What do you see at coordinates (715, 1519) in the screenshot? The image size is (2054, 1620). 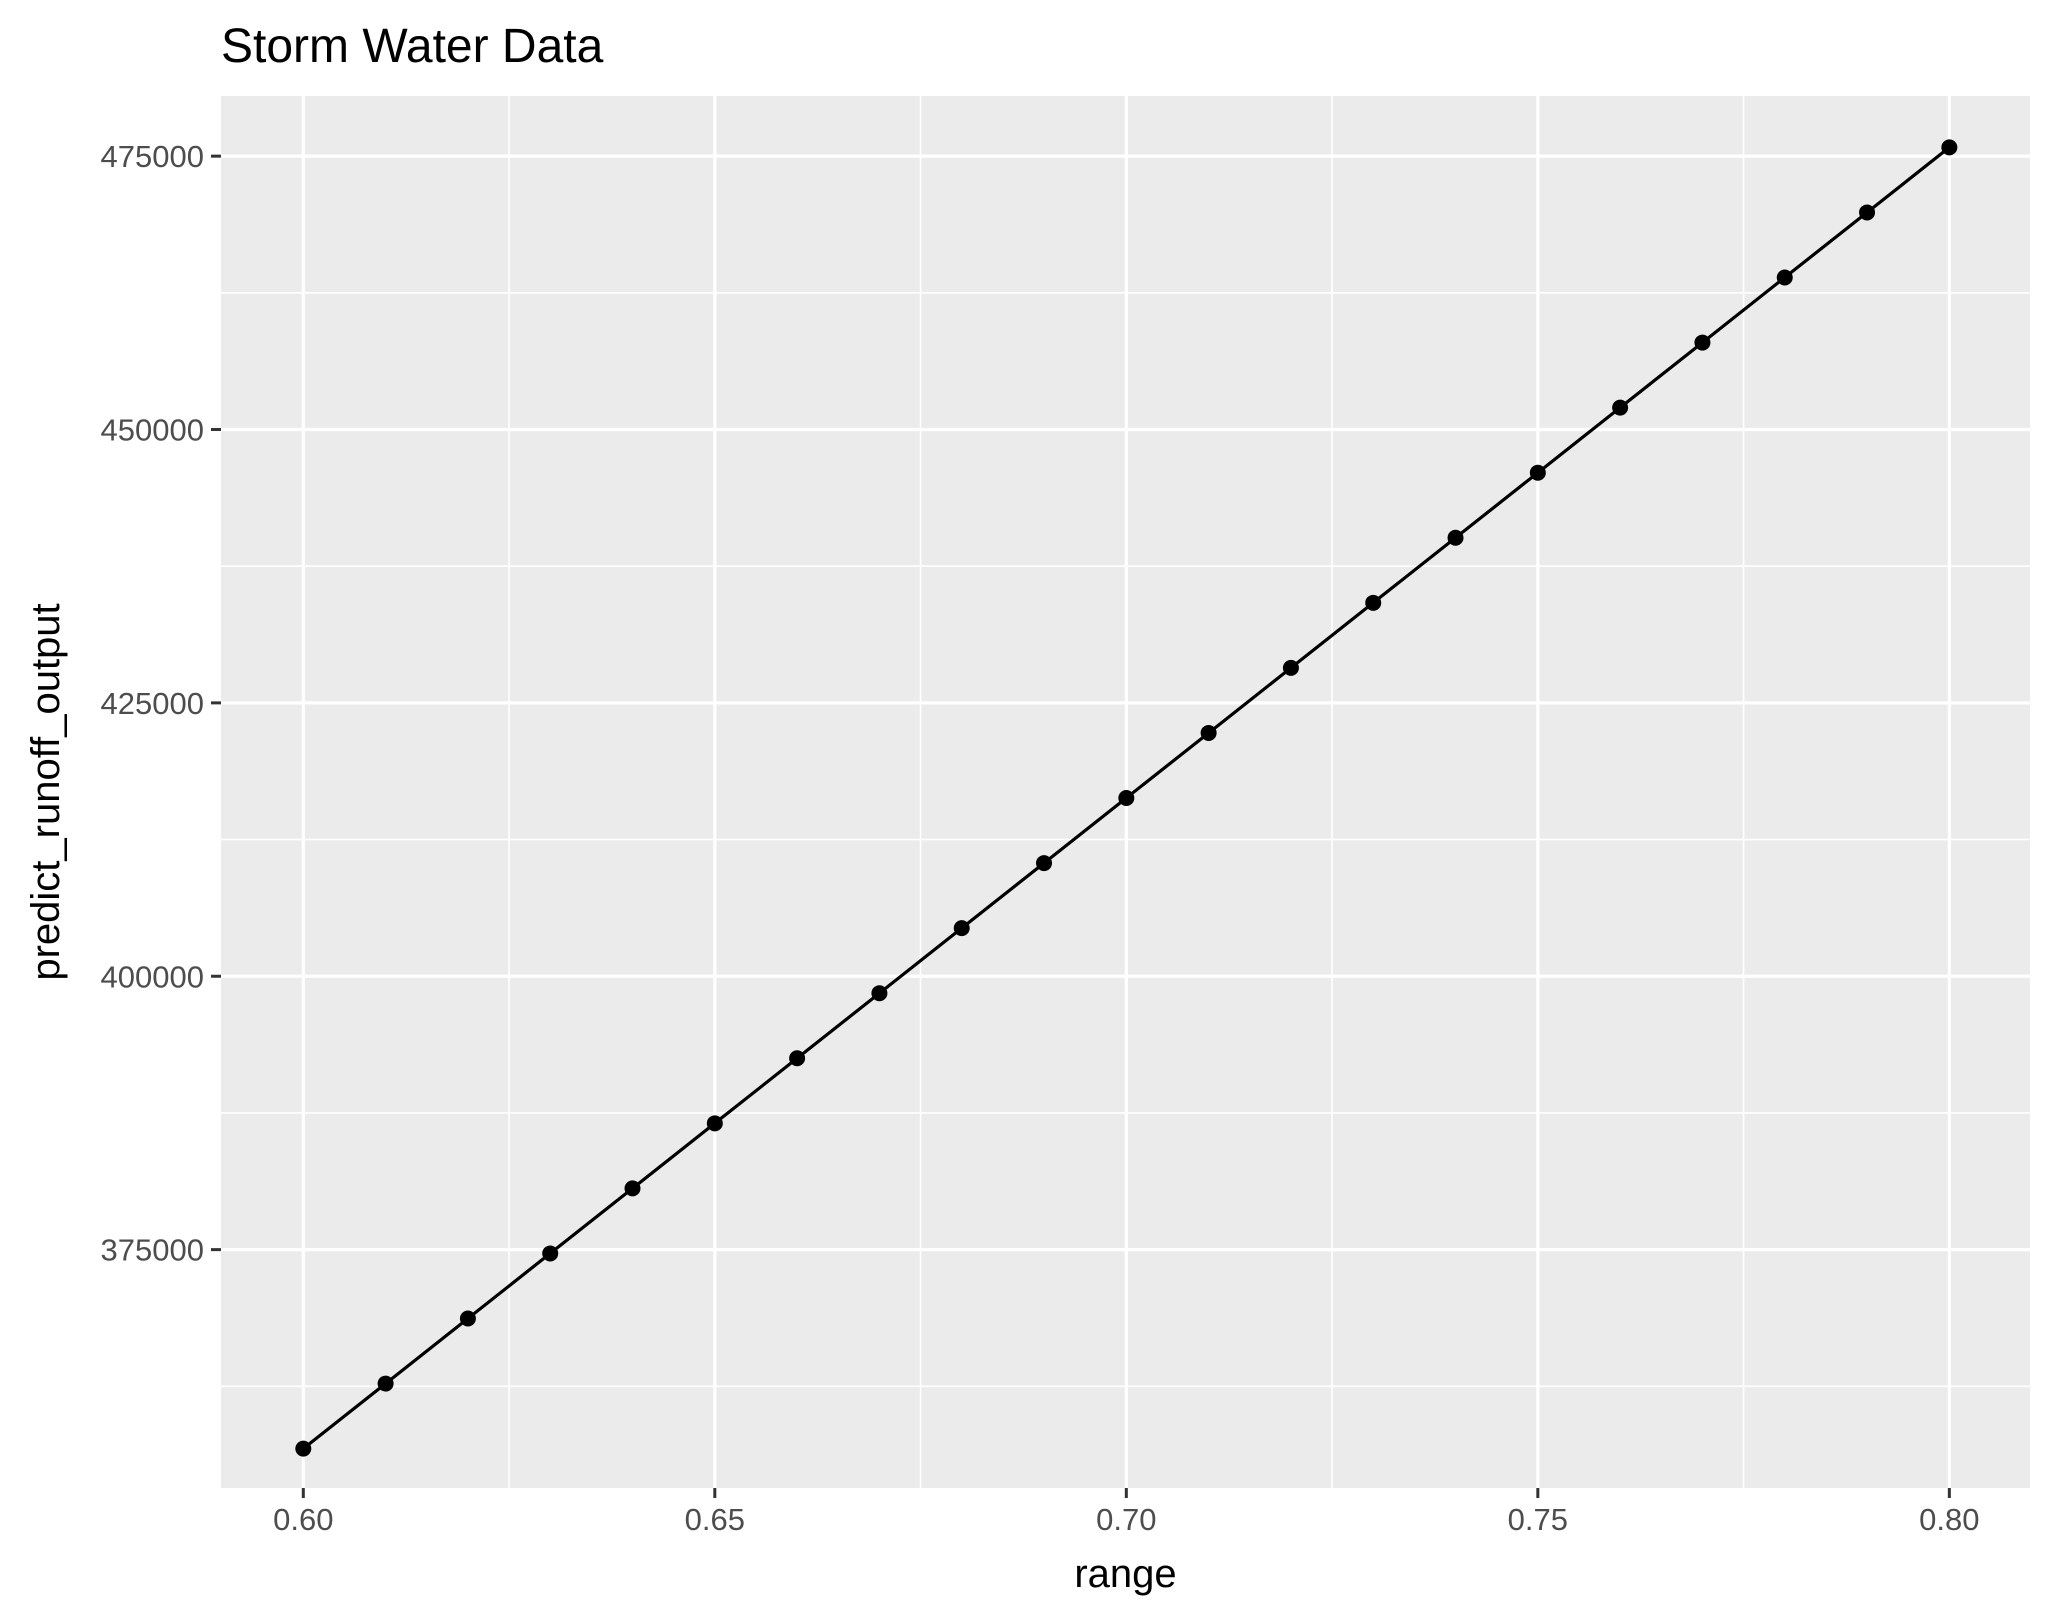 I see `x-tick-label: 0.65` at bounding box center [715, 1519].